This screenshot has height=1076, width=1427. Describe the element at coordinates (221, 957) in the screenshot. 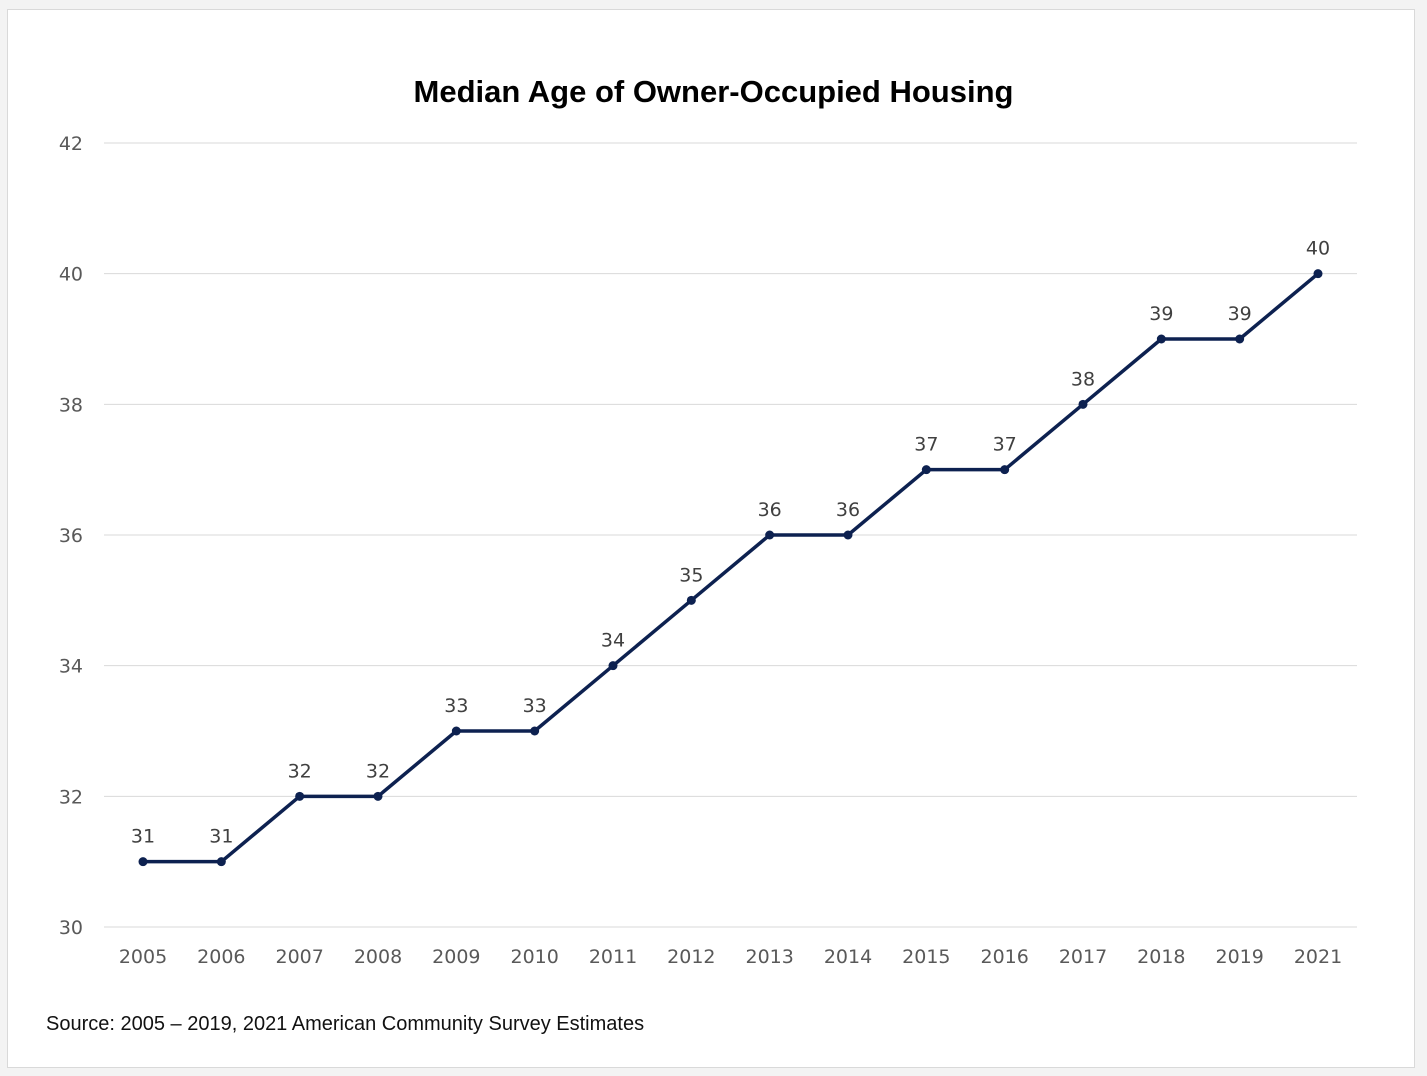

I see `x-tick-label: 2006` at that location.